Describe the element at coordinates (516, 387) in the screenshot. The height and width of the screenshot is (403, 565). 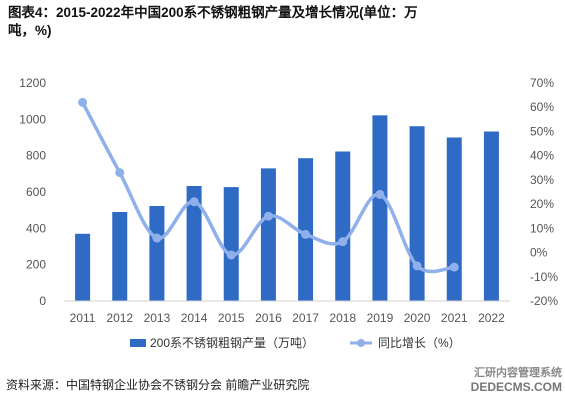
I see `watermark-line2: DEDECMS.COM` at that location.